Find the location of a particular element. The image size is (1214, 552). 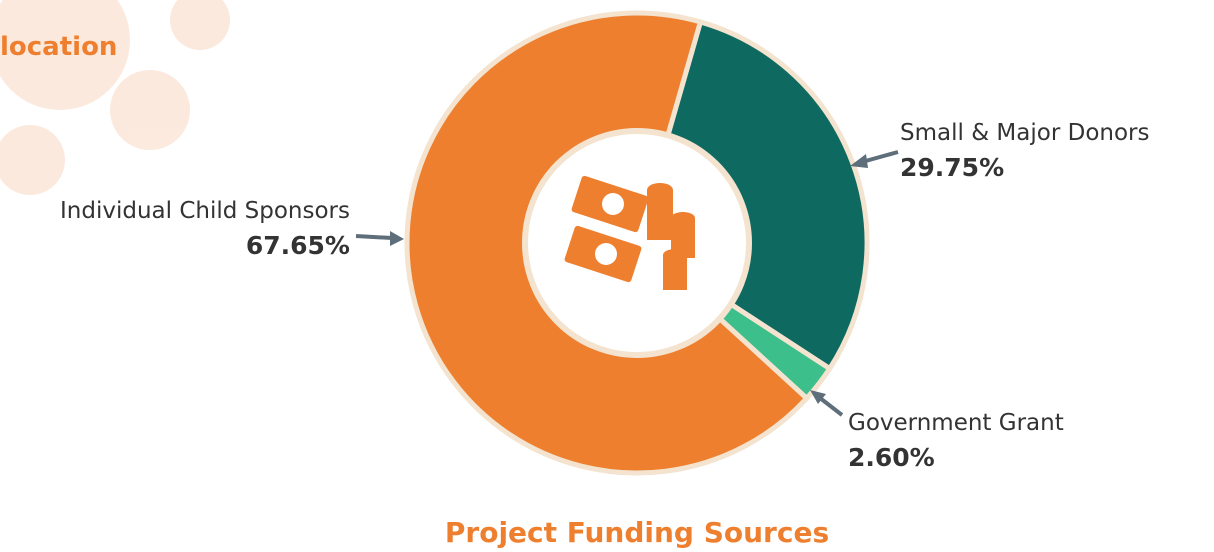

donut-hole is located at coordinates (637, 243).